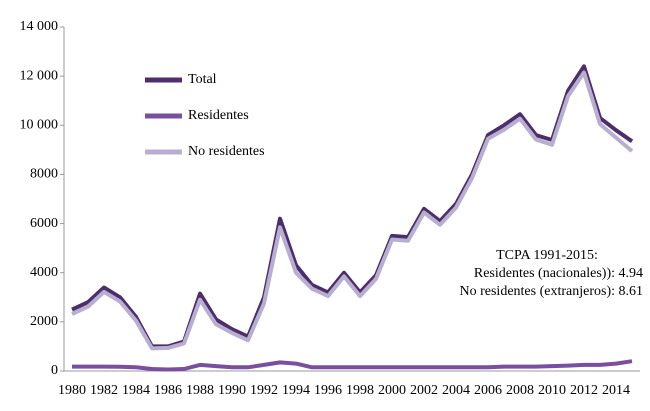 Image resolution: width=650 pixels, height=411 pixels. What do you see at coordinates (104, 390) in the screenshot?
I see `x-tick-label: 1982` at bounding box center [104, 390].